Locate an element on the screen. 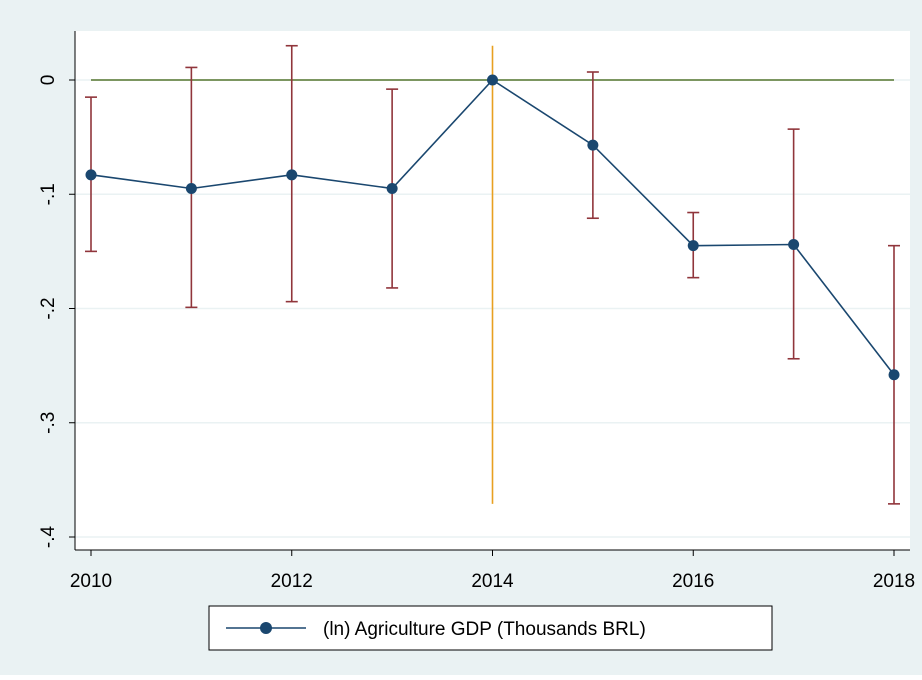 The height and width of the screenshot is (680, 922). legend-marker-swatch is located at coordinates (266, 628).